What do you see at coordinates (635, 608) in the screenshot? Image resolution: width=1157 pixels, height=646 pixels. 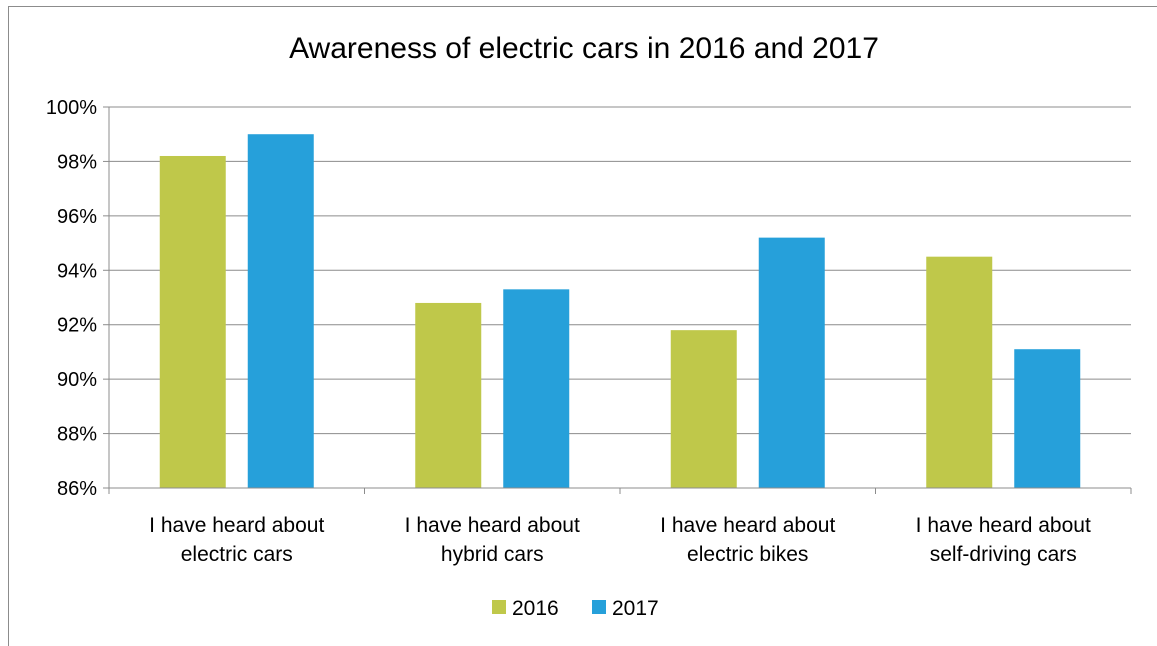 I see `legend-label-2017: 2017` at bounding box center [635, 608].